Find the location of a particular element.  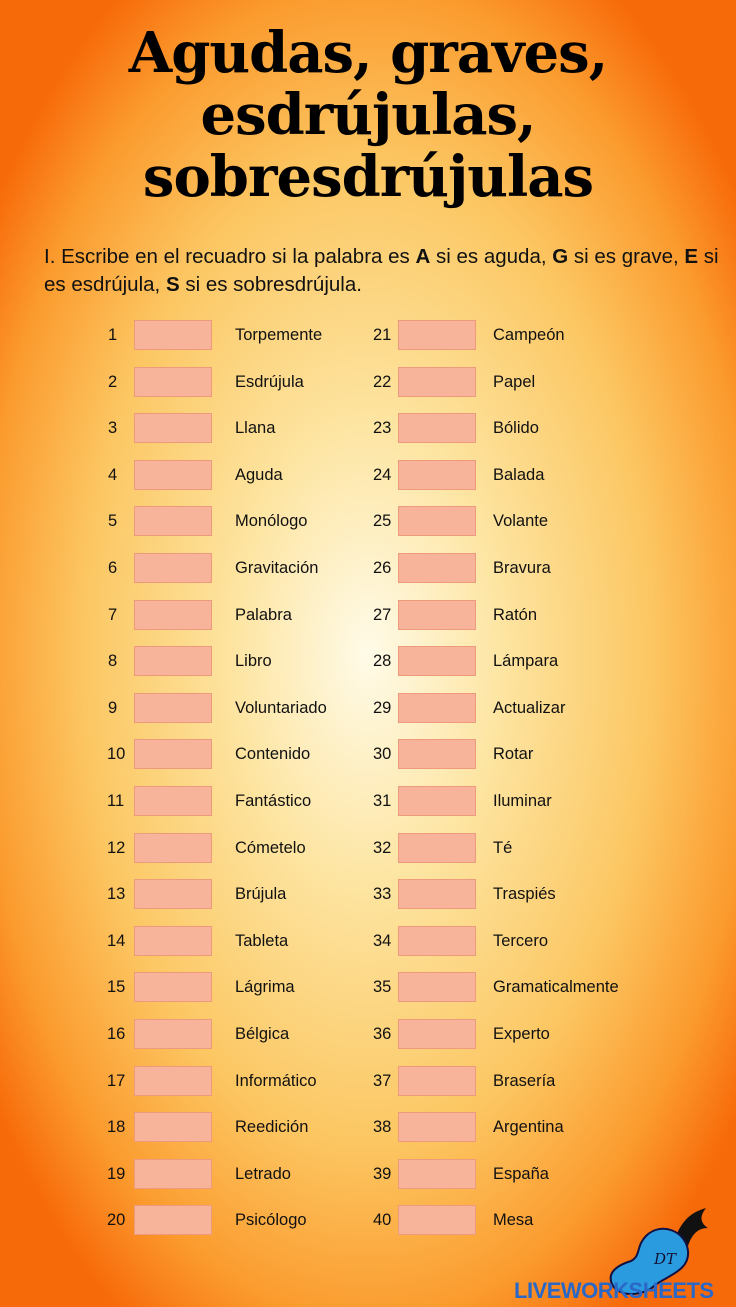

item-word: Ratón is located at coordinates (515, 614).